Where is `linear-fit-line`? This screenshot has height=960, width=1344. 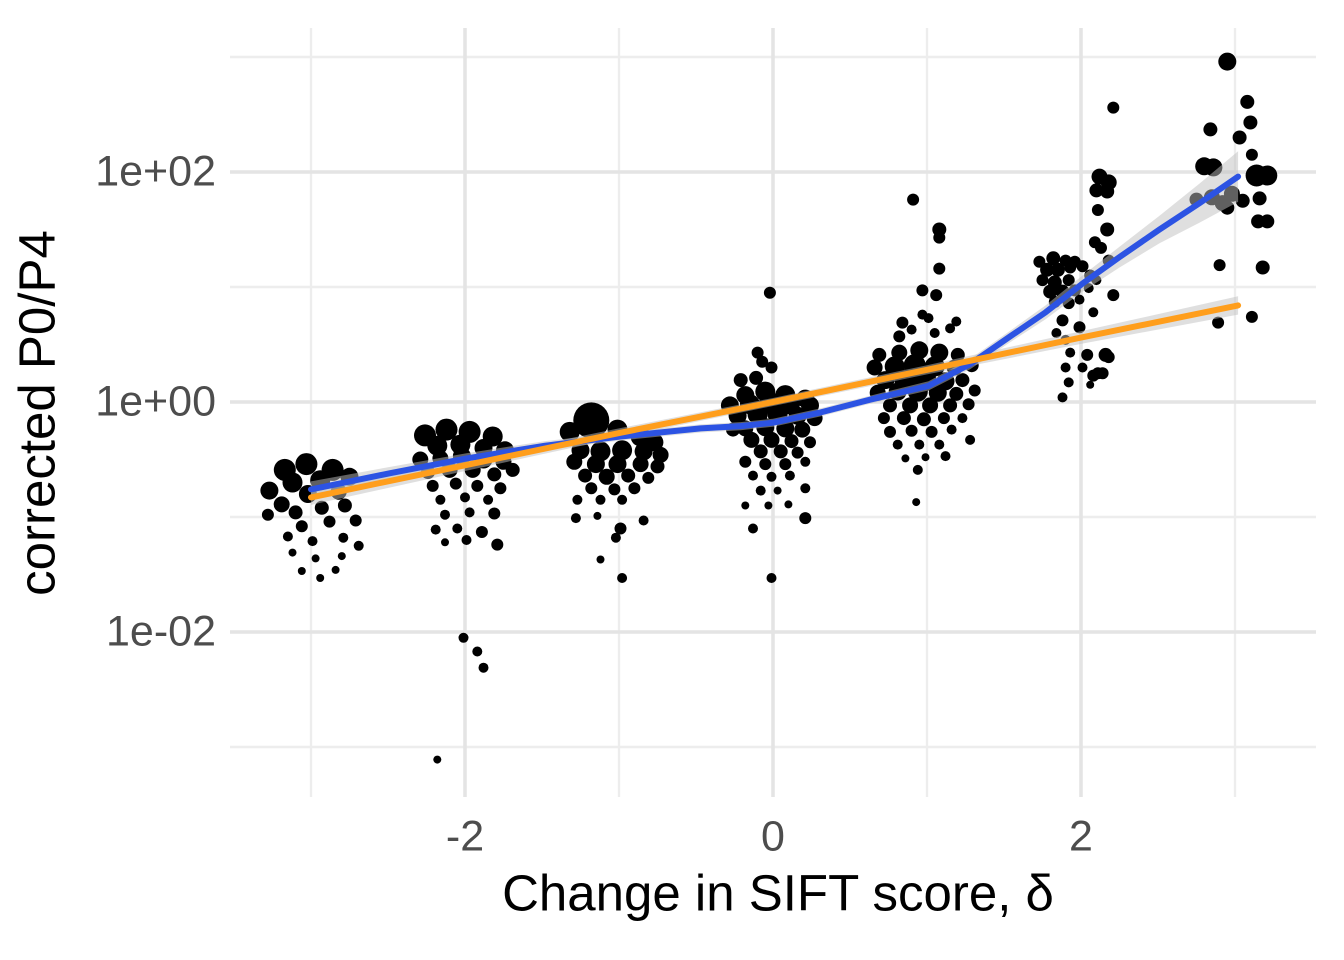 linear-fit-line is located at coordinates (775, 401).